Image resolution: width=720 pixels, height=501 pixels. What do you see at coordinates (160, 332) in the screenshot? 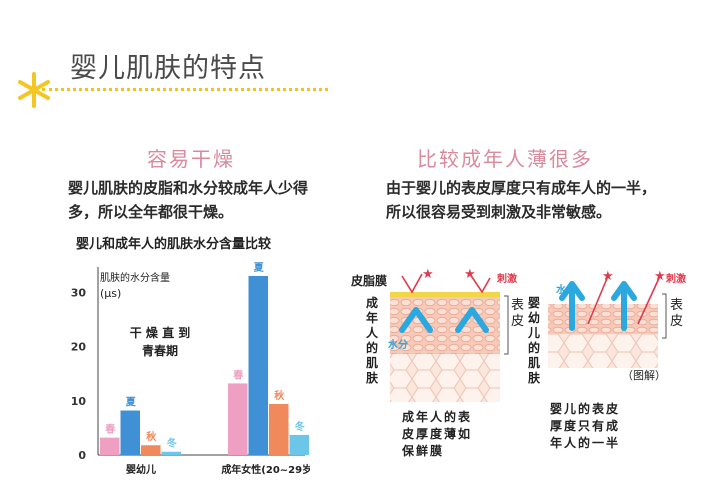
I see `chart-annotation-line1: 干 燥 直 到` at bounding box center [160, 332].